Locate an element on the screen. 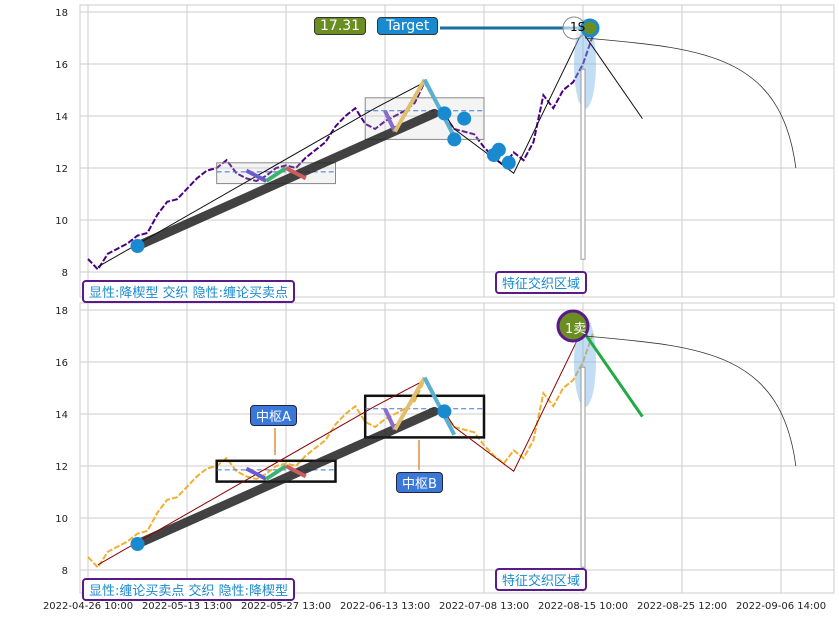 This screenshot has width=839, height=617. zone-label-bottom: 特征交织区域 is located at coordinates (541, 579).